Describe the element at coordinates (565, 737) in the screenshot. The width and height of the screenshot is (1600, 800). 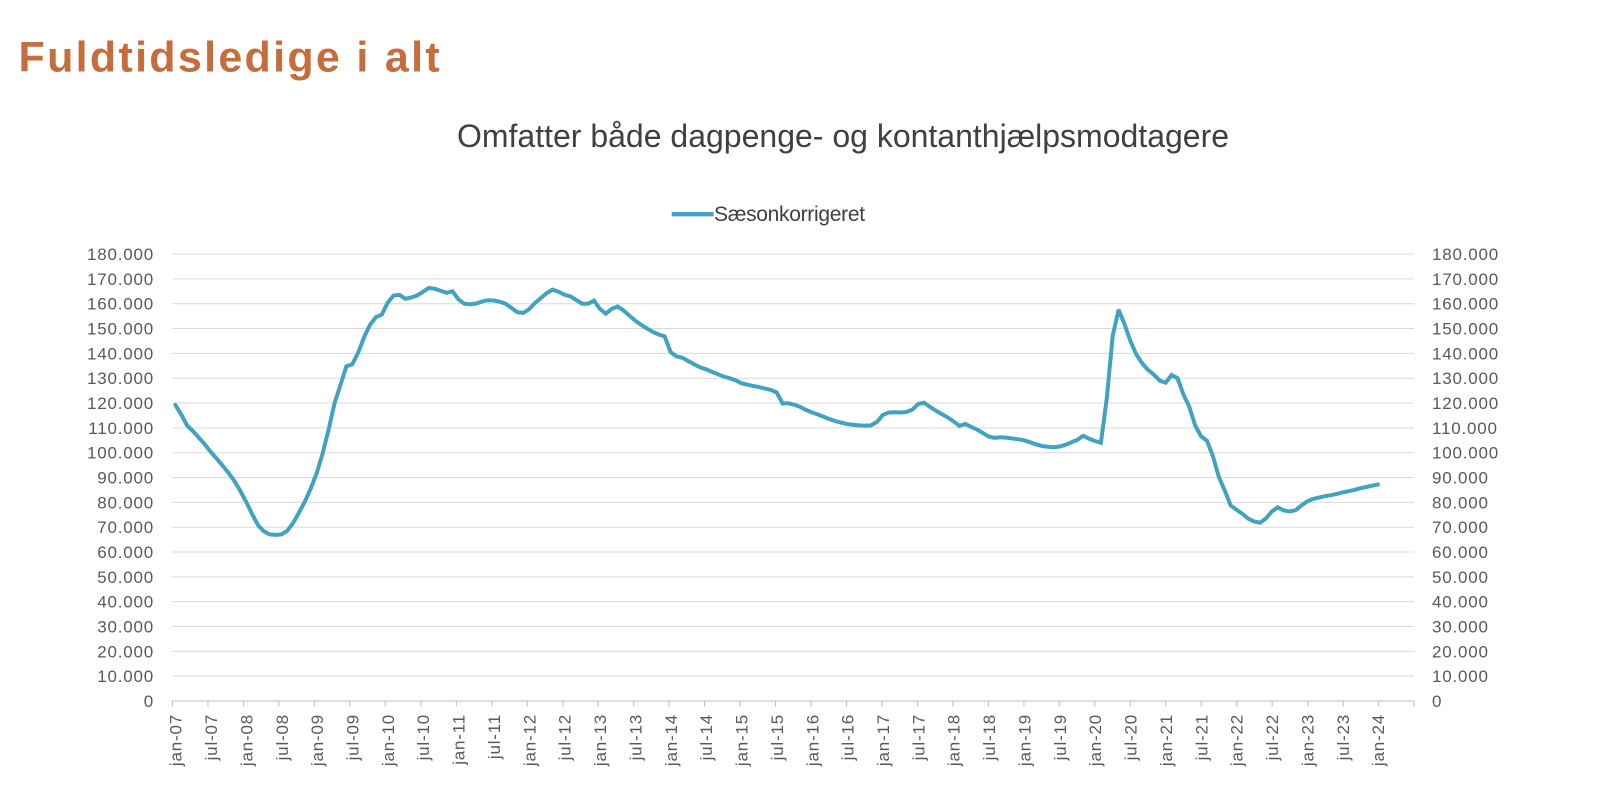
I see `svg-text: jul-12` at that location.